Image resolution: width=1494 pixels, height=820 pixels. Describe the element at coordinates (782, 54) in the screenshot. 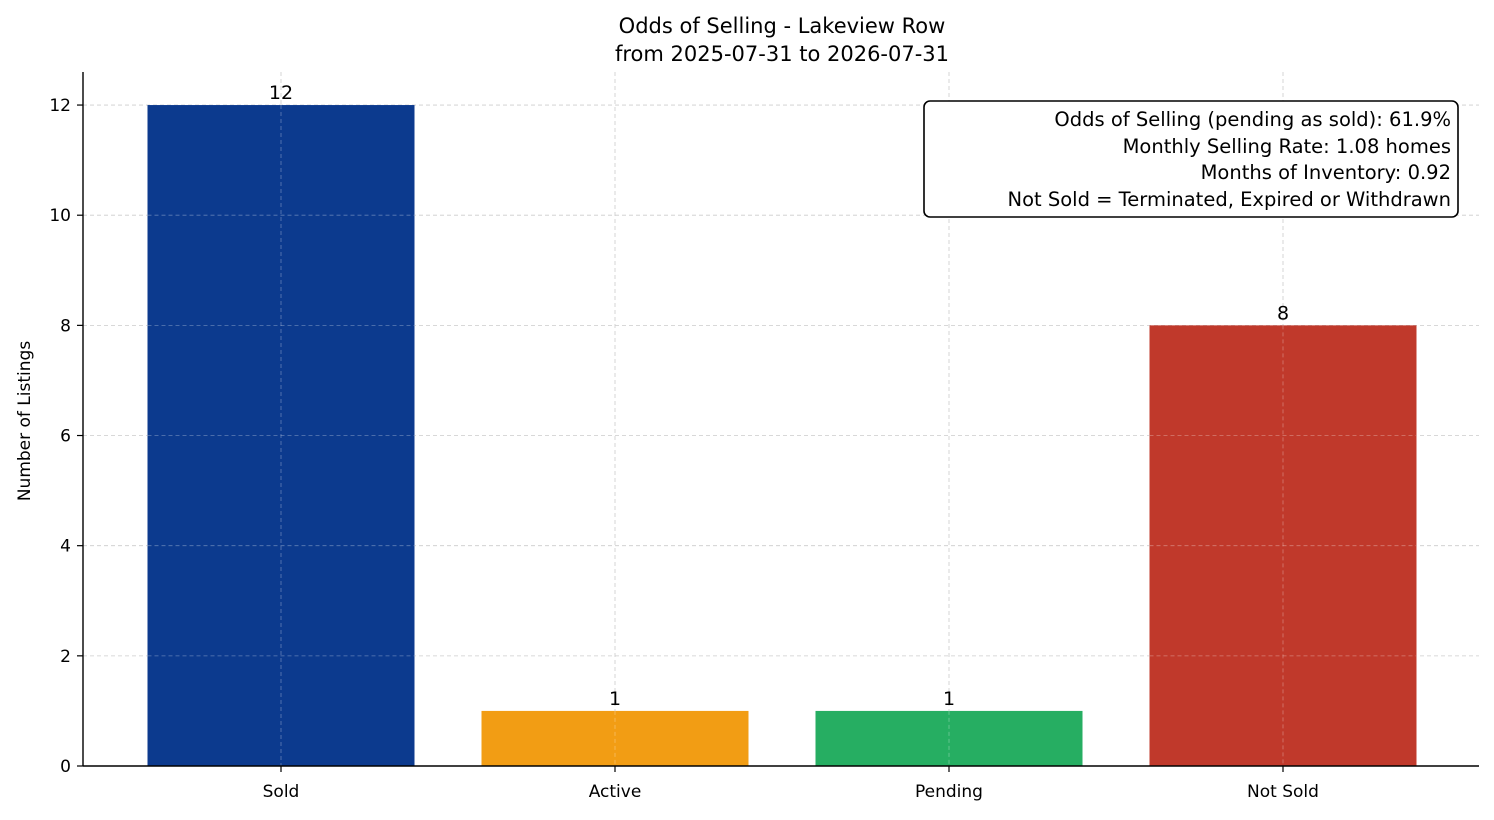

I see `chart-subtitle: from 2025-07-31 to 2026-07-31` at that location.